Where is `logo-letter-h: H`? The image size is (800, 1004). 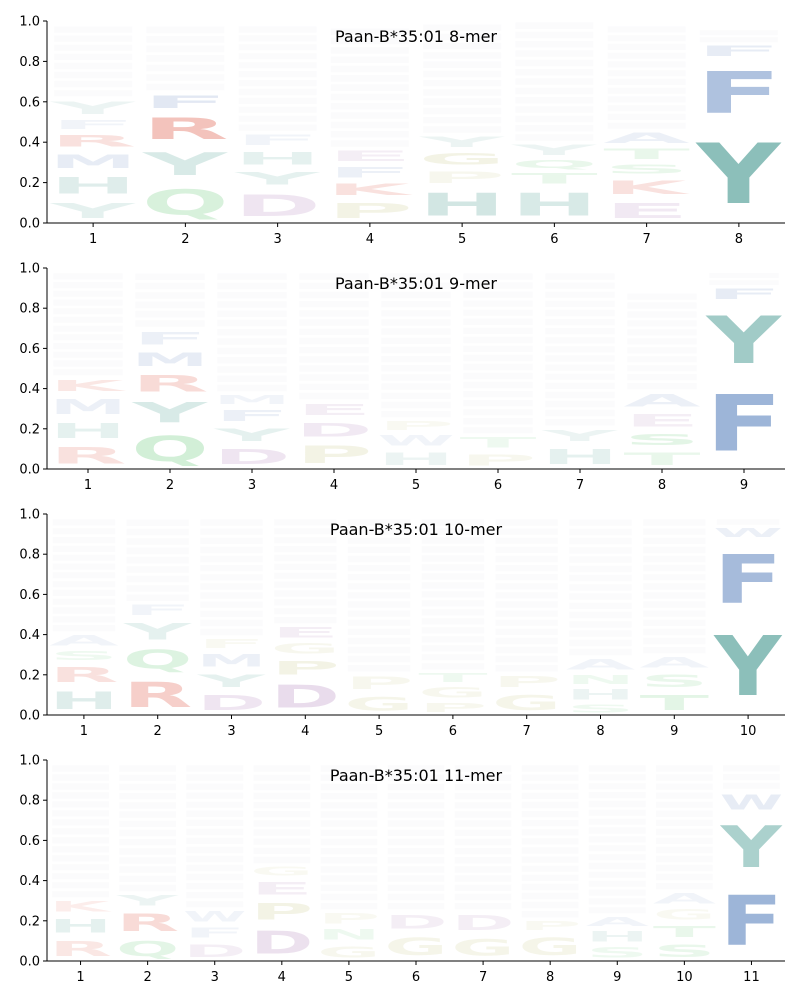
logo-letter-h: H is located at coordinates (554, 205).